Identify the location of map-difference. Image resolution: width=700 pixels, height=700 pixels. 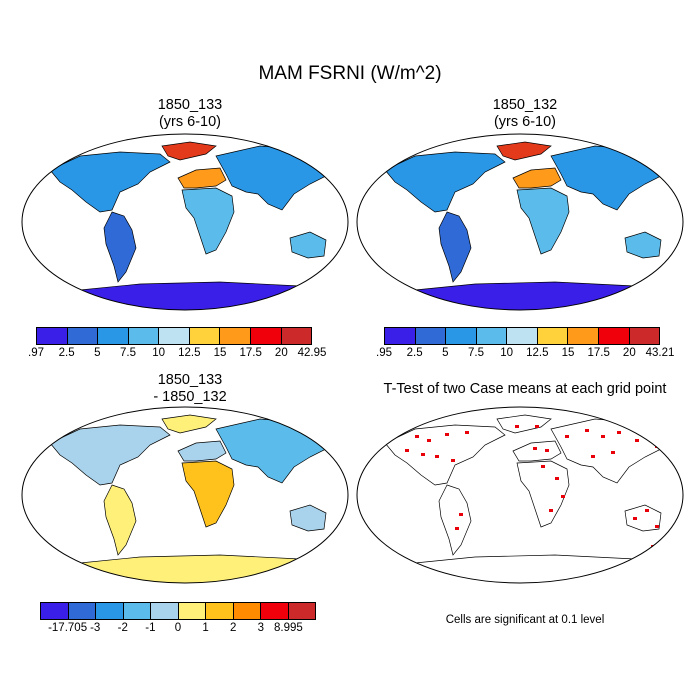
(185, 495).